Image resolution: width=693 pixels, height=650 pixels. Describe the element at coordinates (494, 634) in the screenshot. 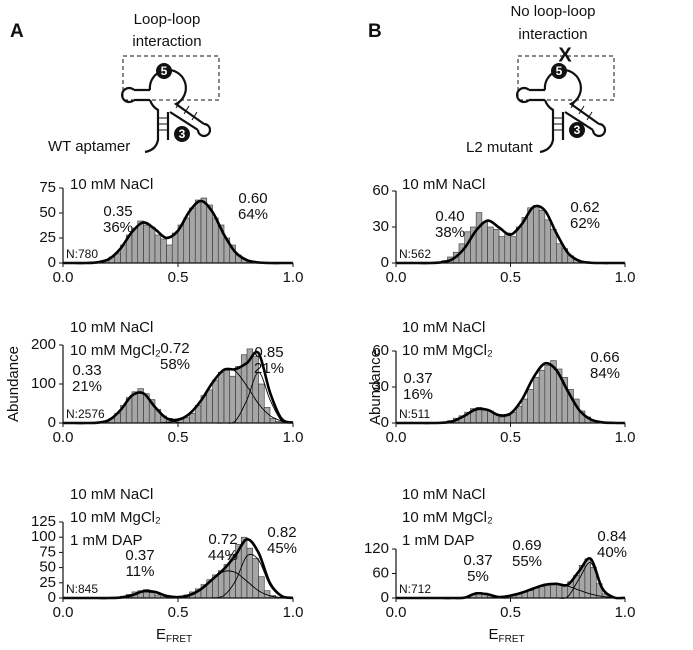

I see `x-axis-title-main: E` at that location.